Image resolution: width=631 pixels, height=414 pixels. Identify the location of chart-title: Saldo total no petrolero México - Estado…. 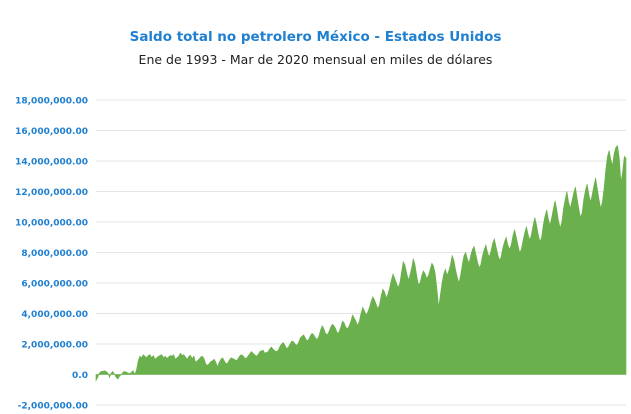
(315, 37).